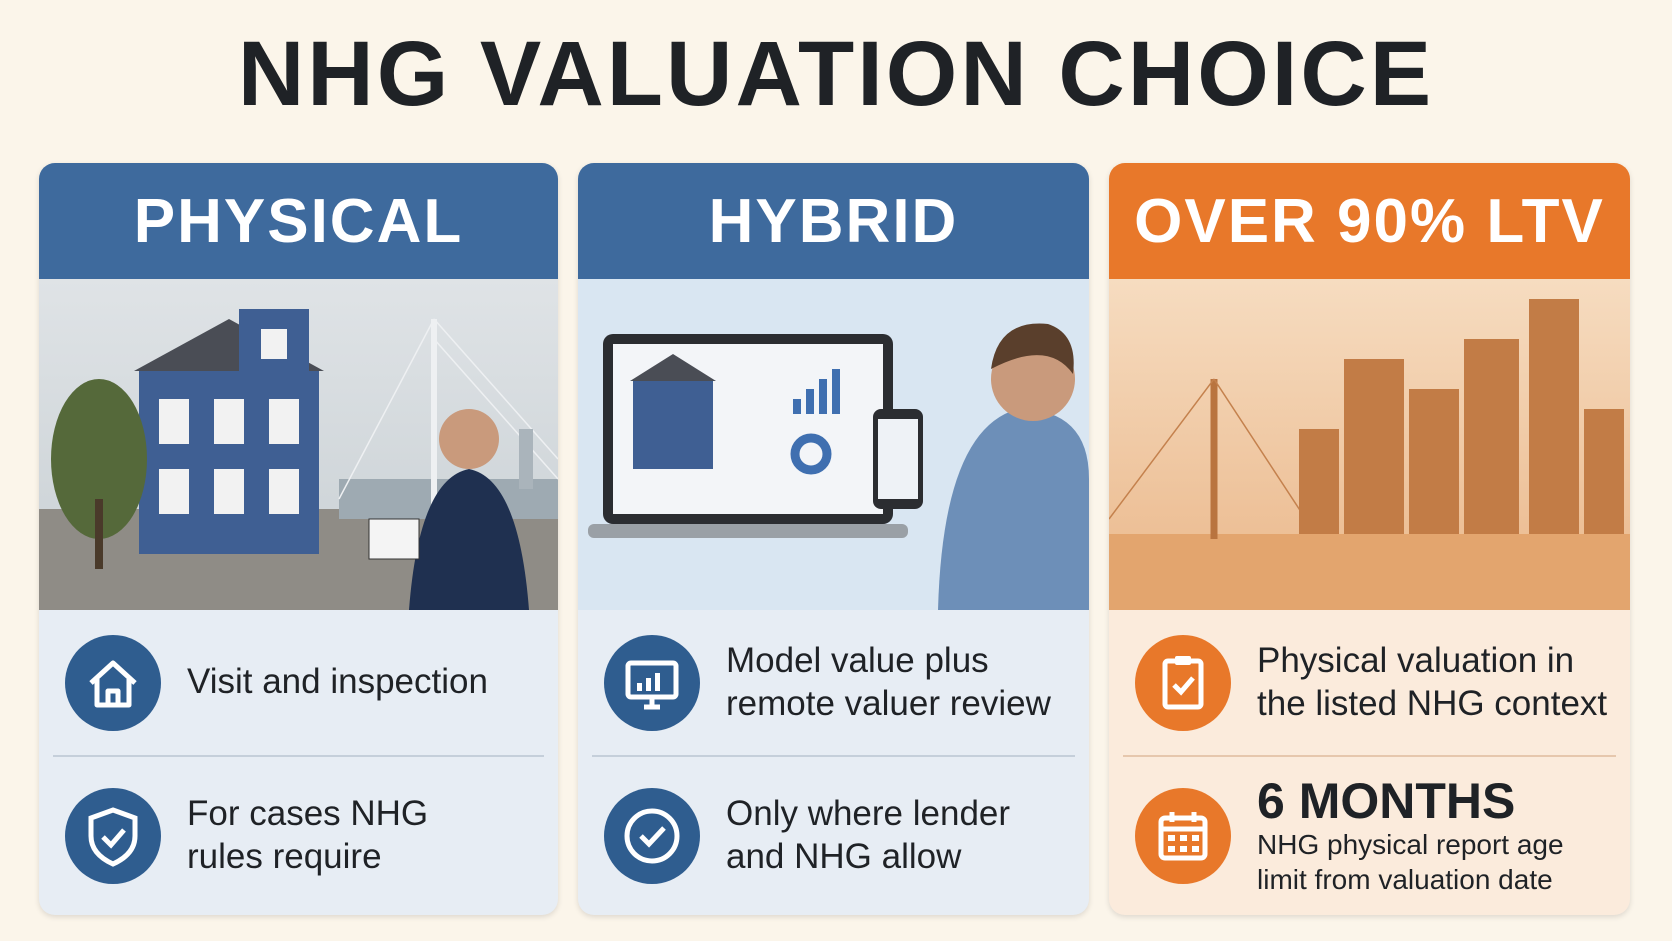  What do you see at coordinates (337, 682) in the screenshot?
I see `item-text: Visit and inspection` at bounding box center [337, 682].